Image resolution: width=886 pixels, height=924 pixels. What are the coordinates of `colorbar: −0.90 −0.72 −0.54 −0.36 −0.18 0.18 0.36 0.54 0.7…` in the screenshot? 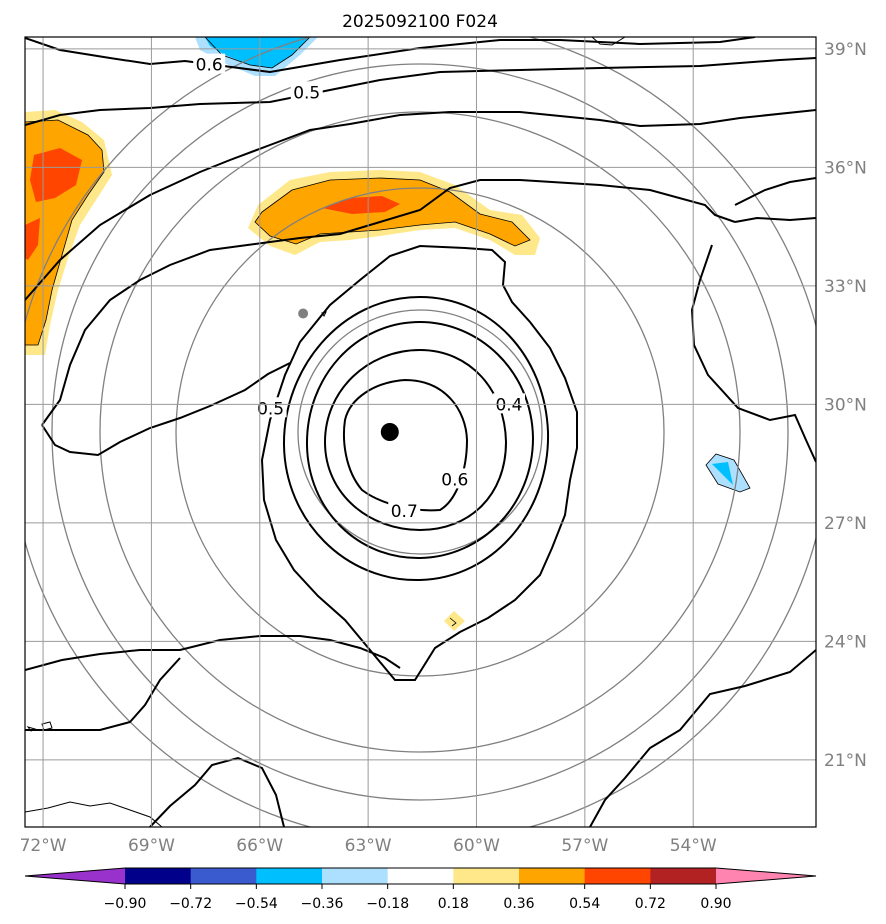 It's located at (420, 889).